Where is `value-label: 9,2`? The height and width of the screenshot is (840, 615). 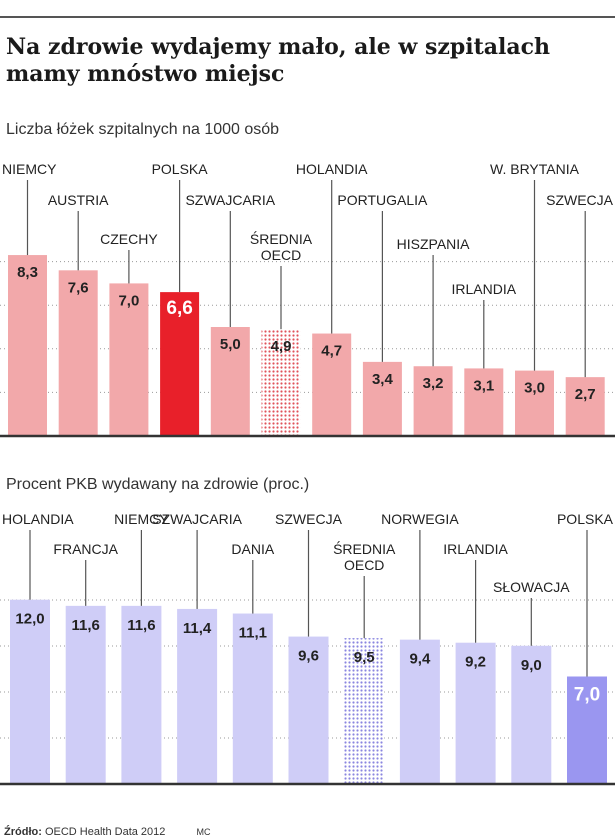 value-label: 9,2 is located at coordinates (475, 662).